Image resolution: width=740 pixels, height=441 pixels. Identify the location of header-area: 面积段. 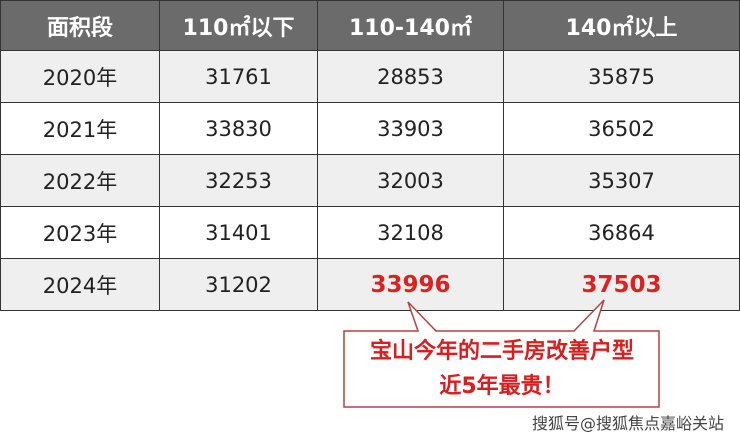
(80, 25).